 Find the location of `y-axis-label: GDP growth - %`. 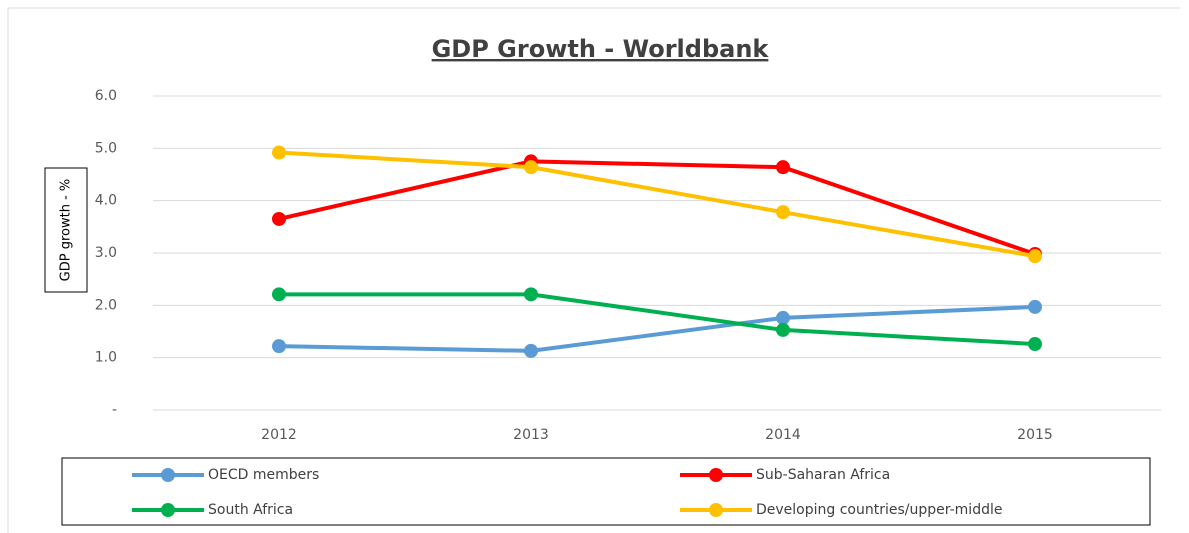

y-axis-label: GDP growth - % is located at coordinates (66, 230).